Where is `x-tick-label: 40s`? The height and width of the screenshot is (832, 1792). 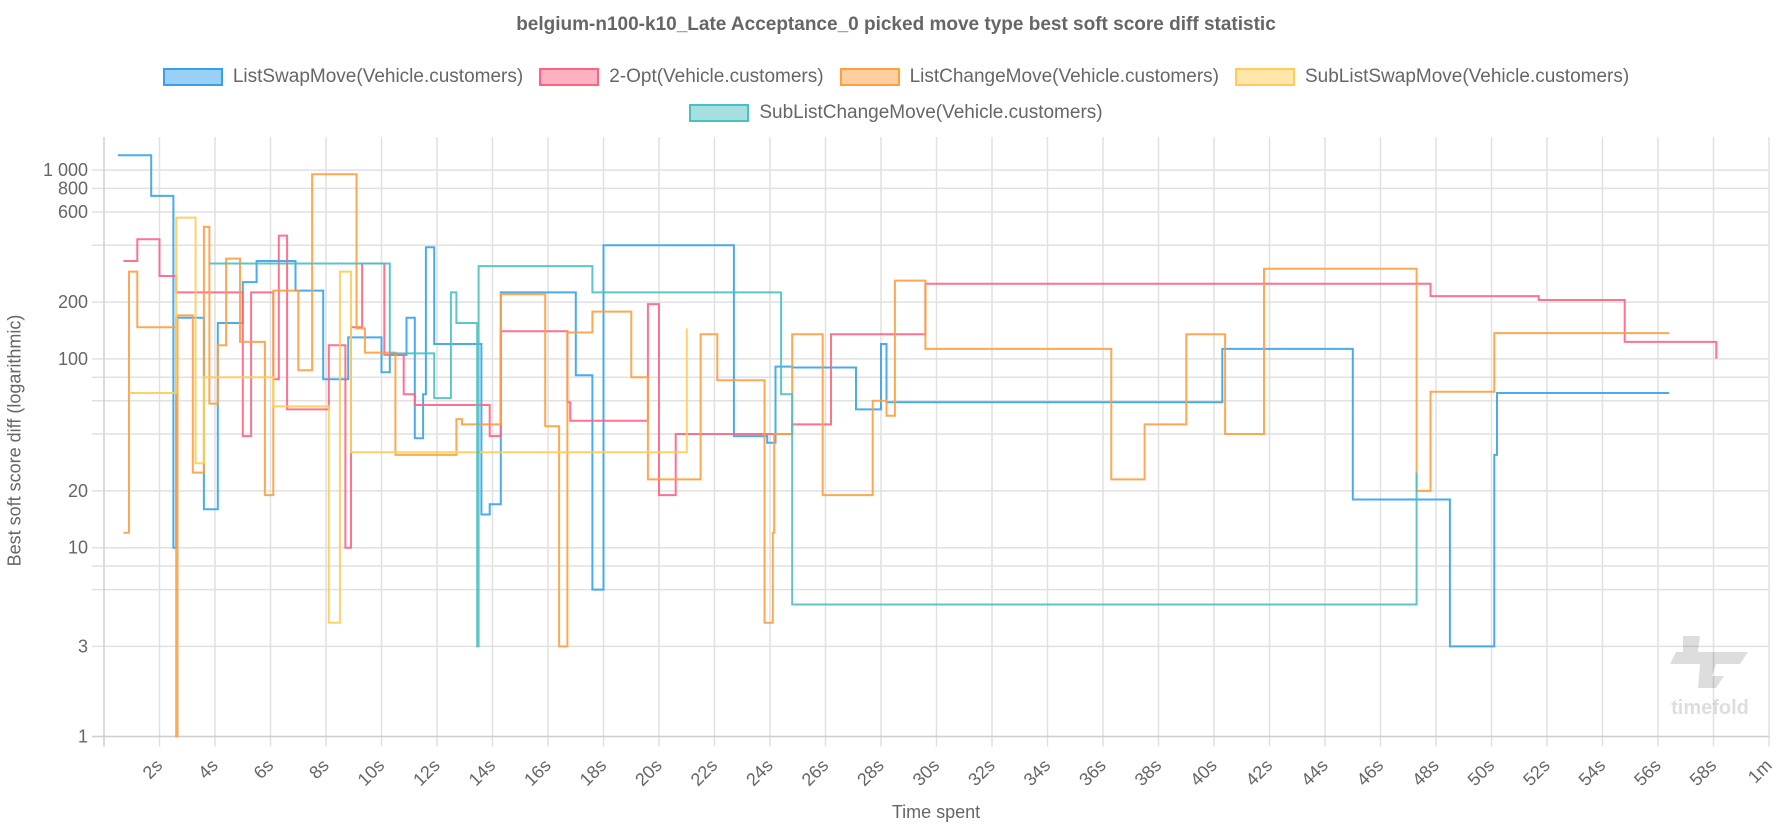
x-tick-label: 40s is located at coordinates (1203, 772).